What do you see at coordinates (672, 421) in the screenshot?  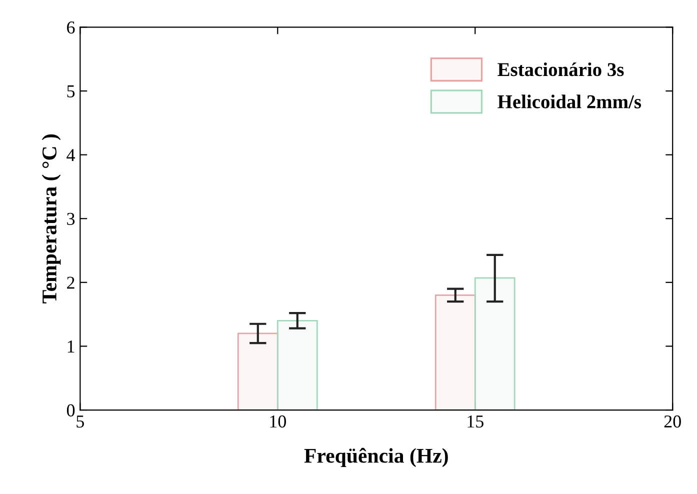 I see `x-tick-label: 20` at bounding box center [672, 421].